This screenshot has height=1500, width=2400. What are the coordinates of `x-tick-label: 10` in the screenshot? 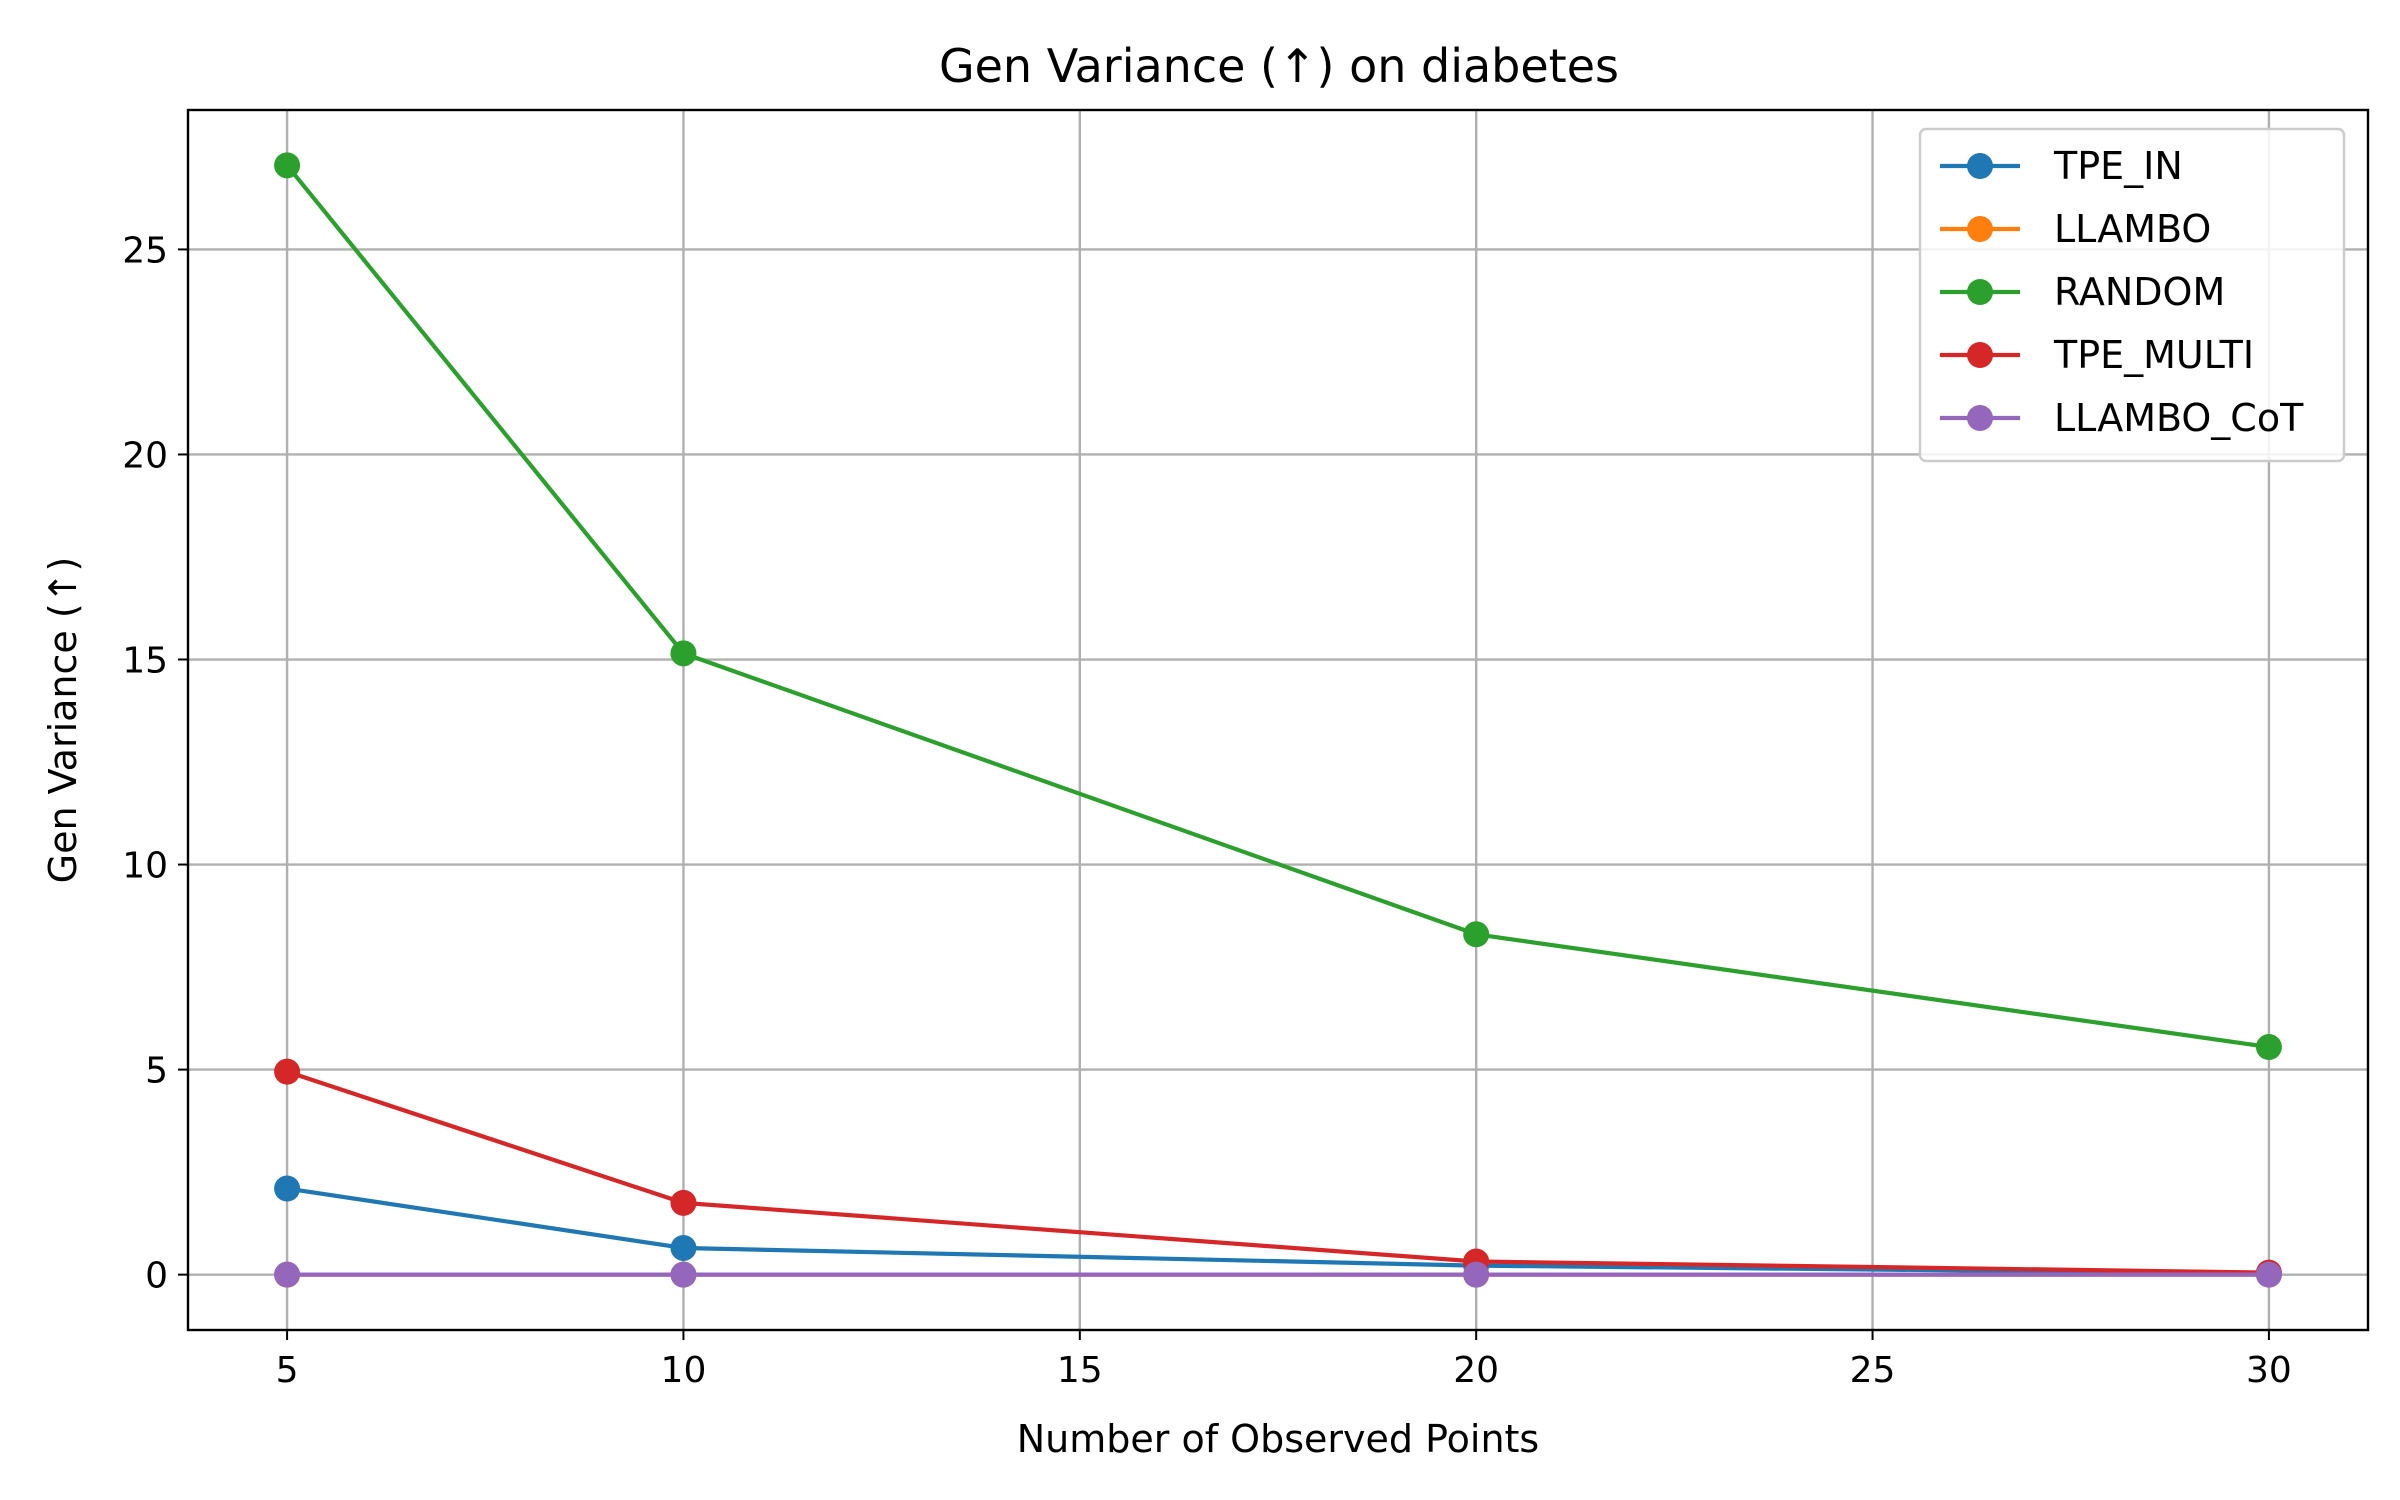 It's located at (684, 1370).